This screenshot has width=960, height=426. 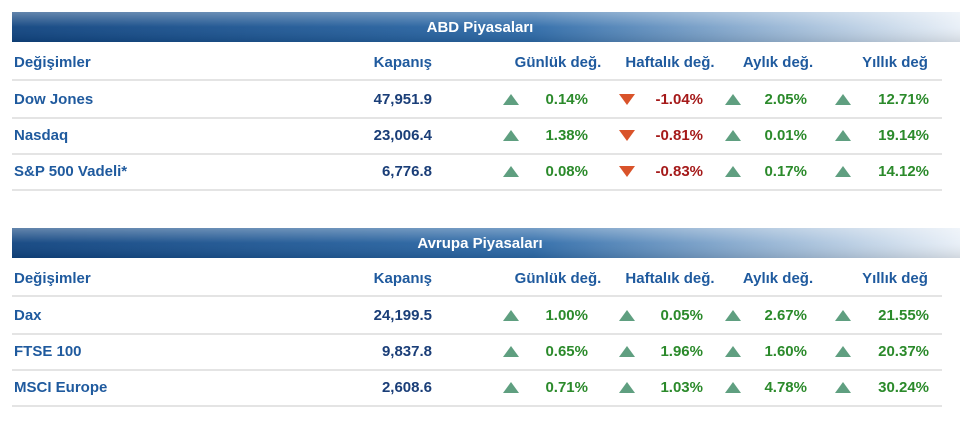 I want to click on table-title: ABD Piyasaları, so click(x=480, y=27).